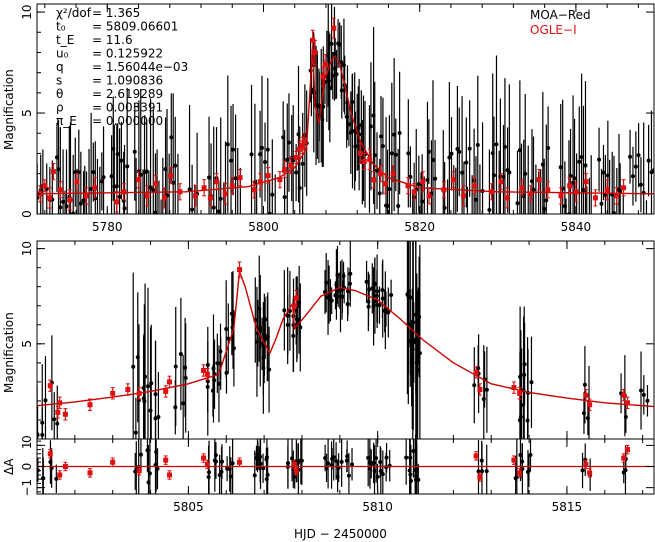 The height and width of the screenshot is (542, 655). I want to click on top-ytick-label: 0, so click(27, 214).